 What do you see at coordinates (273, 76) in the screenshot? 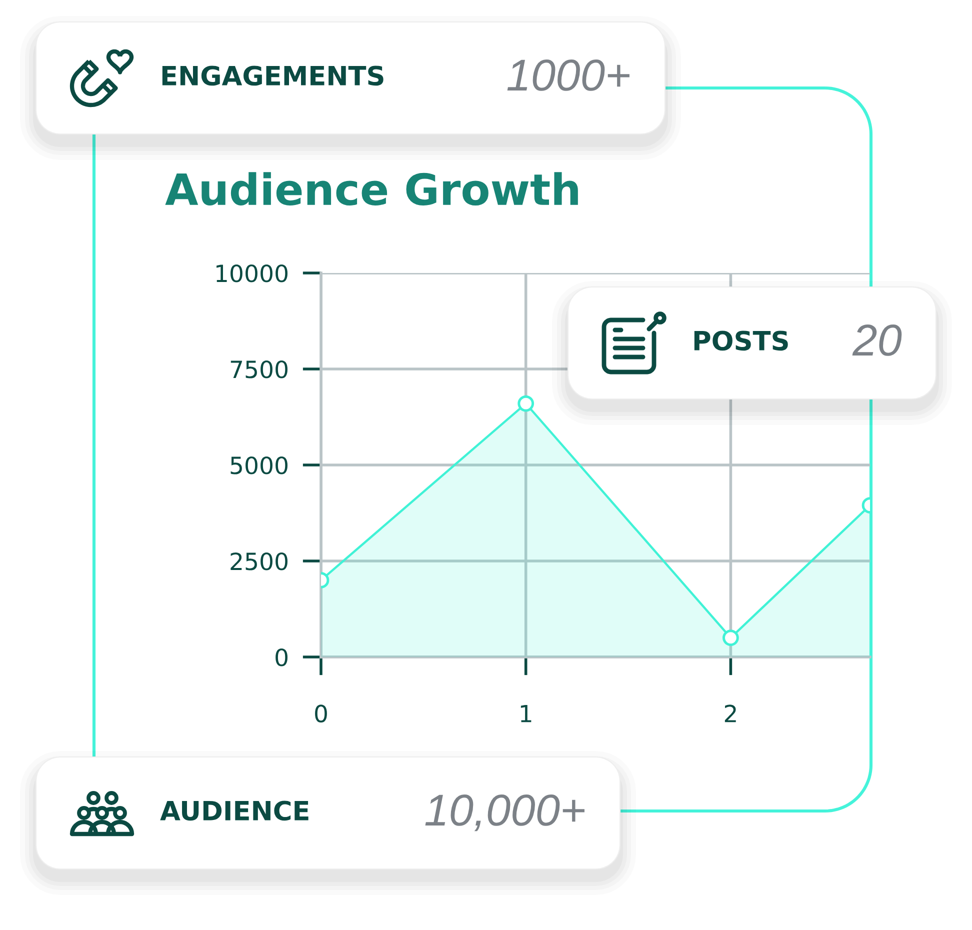
I see `text: ENGAGEMENTS` at bounding box center [273, 76].